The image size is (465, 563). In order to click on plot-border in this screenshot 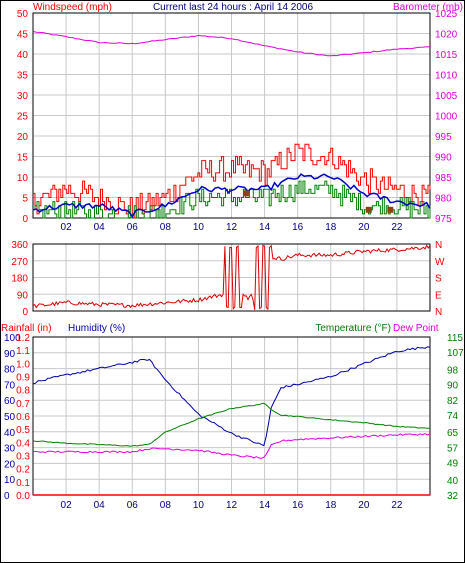, I will do `click(231, 277)`.